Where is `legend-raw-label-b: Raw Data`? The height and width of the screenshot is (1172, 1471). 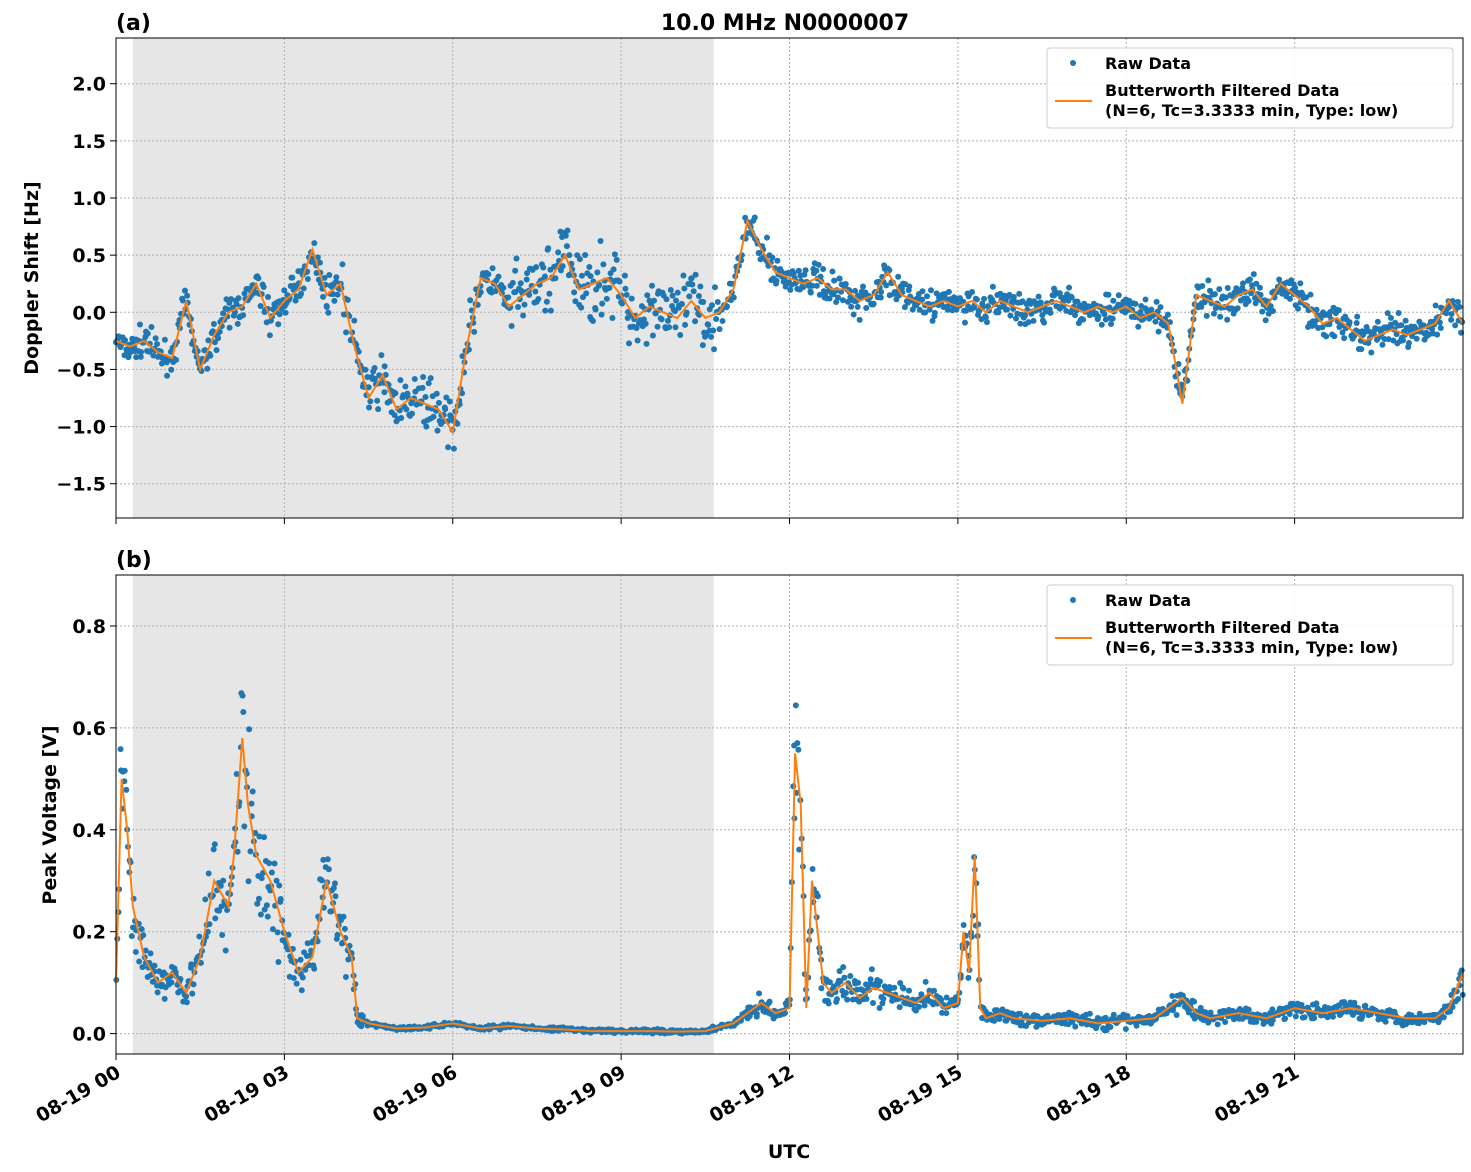 legend-raw-label-b: Raw Data is located at coordinates (1148, 600).